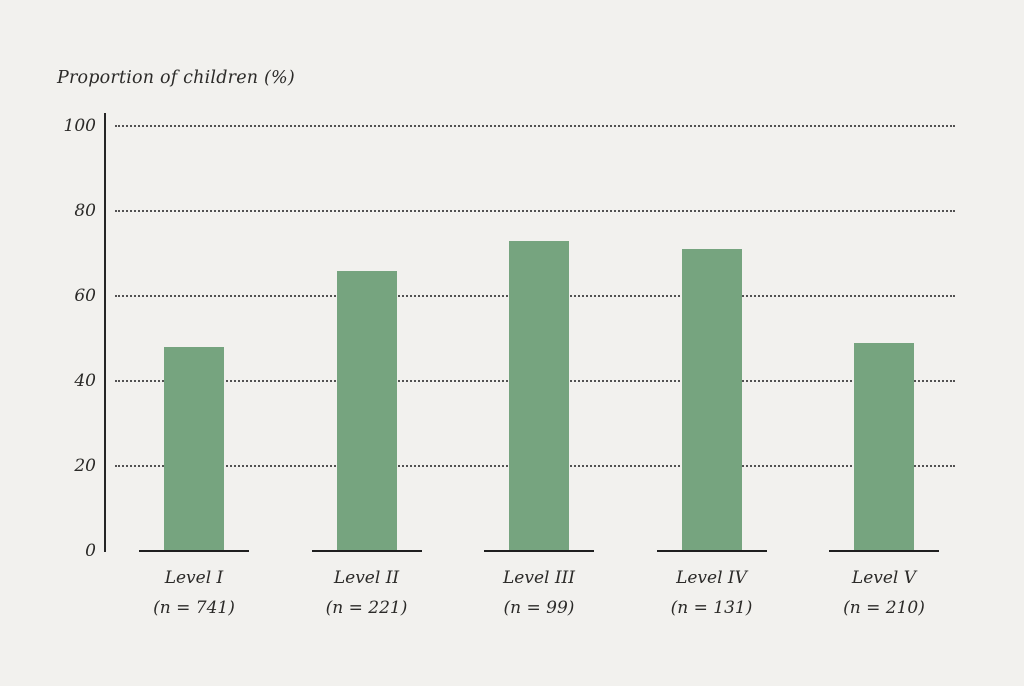  I want to click on chart-title: Proportion of children (%), so click(176, 78).